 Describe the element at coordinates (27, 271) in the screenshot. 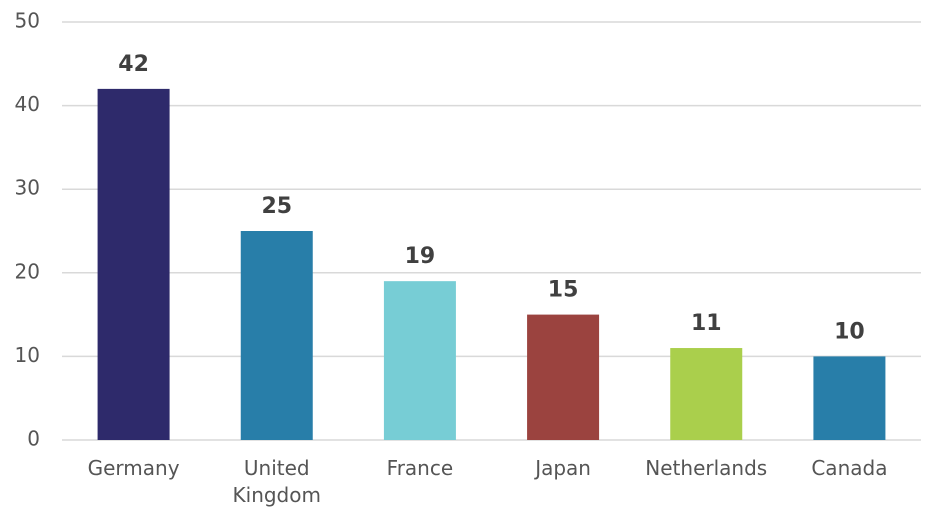

I see `y-tick-label: 20` at that location.